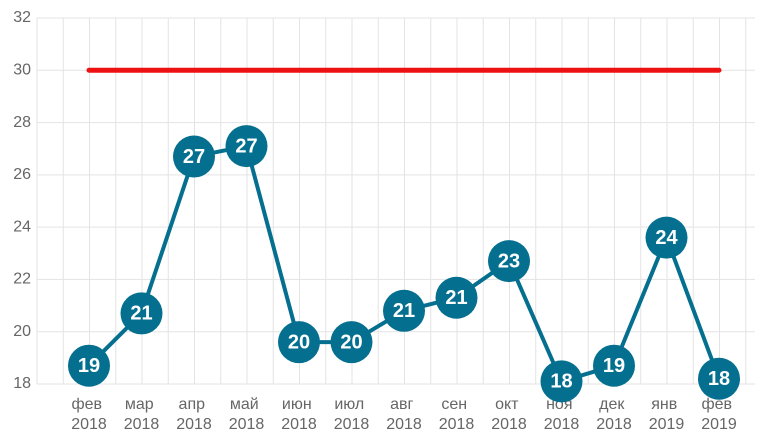  Describe the element at coordinates (247, 414) in the screenshot. I see `x-tick-label: май 2018` at that location.